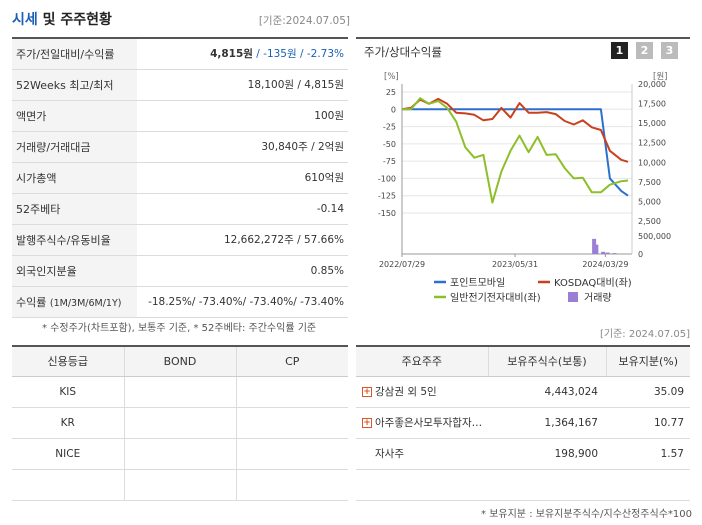 The height and width of the screenshot is (525, 702). Describe the element at coordinates (387, 178) in the screenshot. I see `y-left-tick-label: -100` at that location.